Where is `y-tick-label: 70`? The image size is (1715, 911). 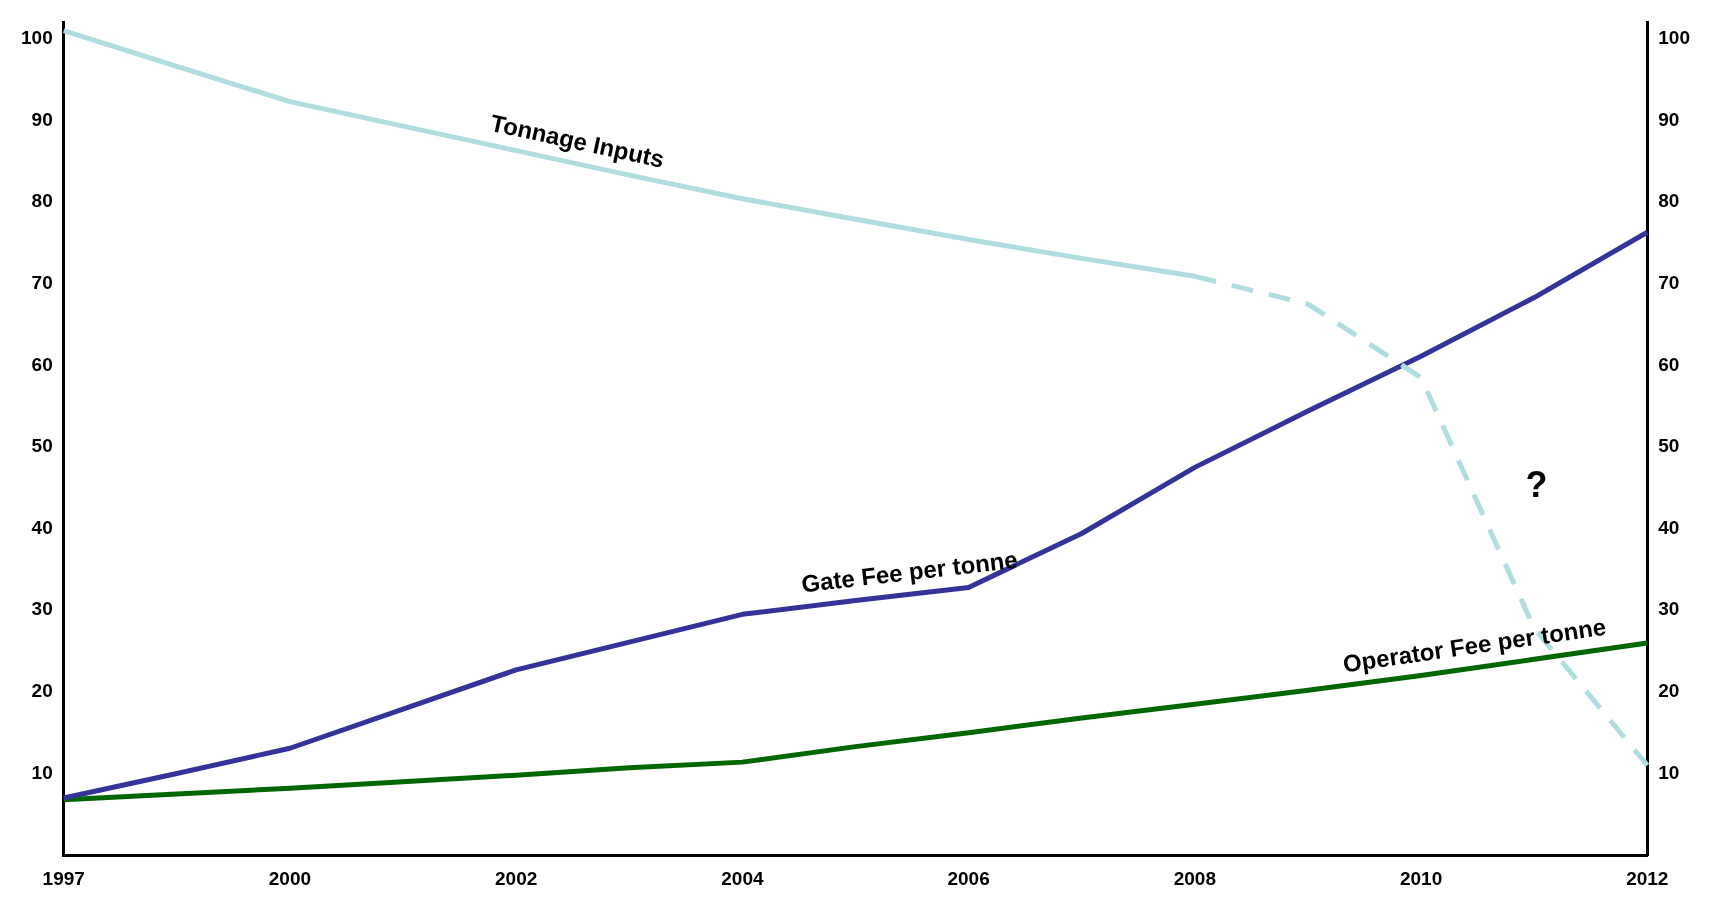 y-tick-label: 70 is located at coordinates (42, 282).